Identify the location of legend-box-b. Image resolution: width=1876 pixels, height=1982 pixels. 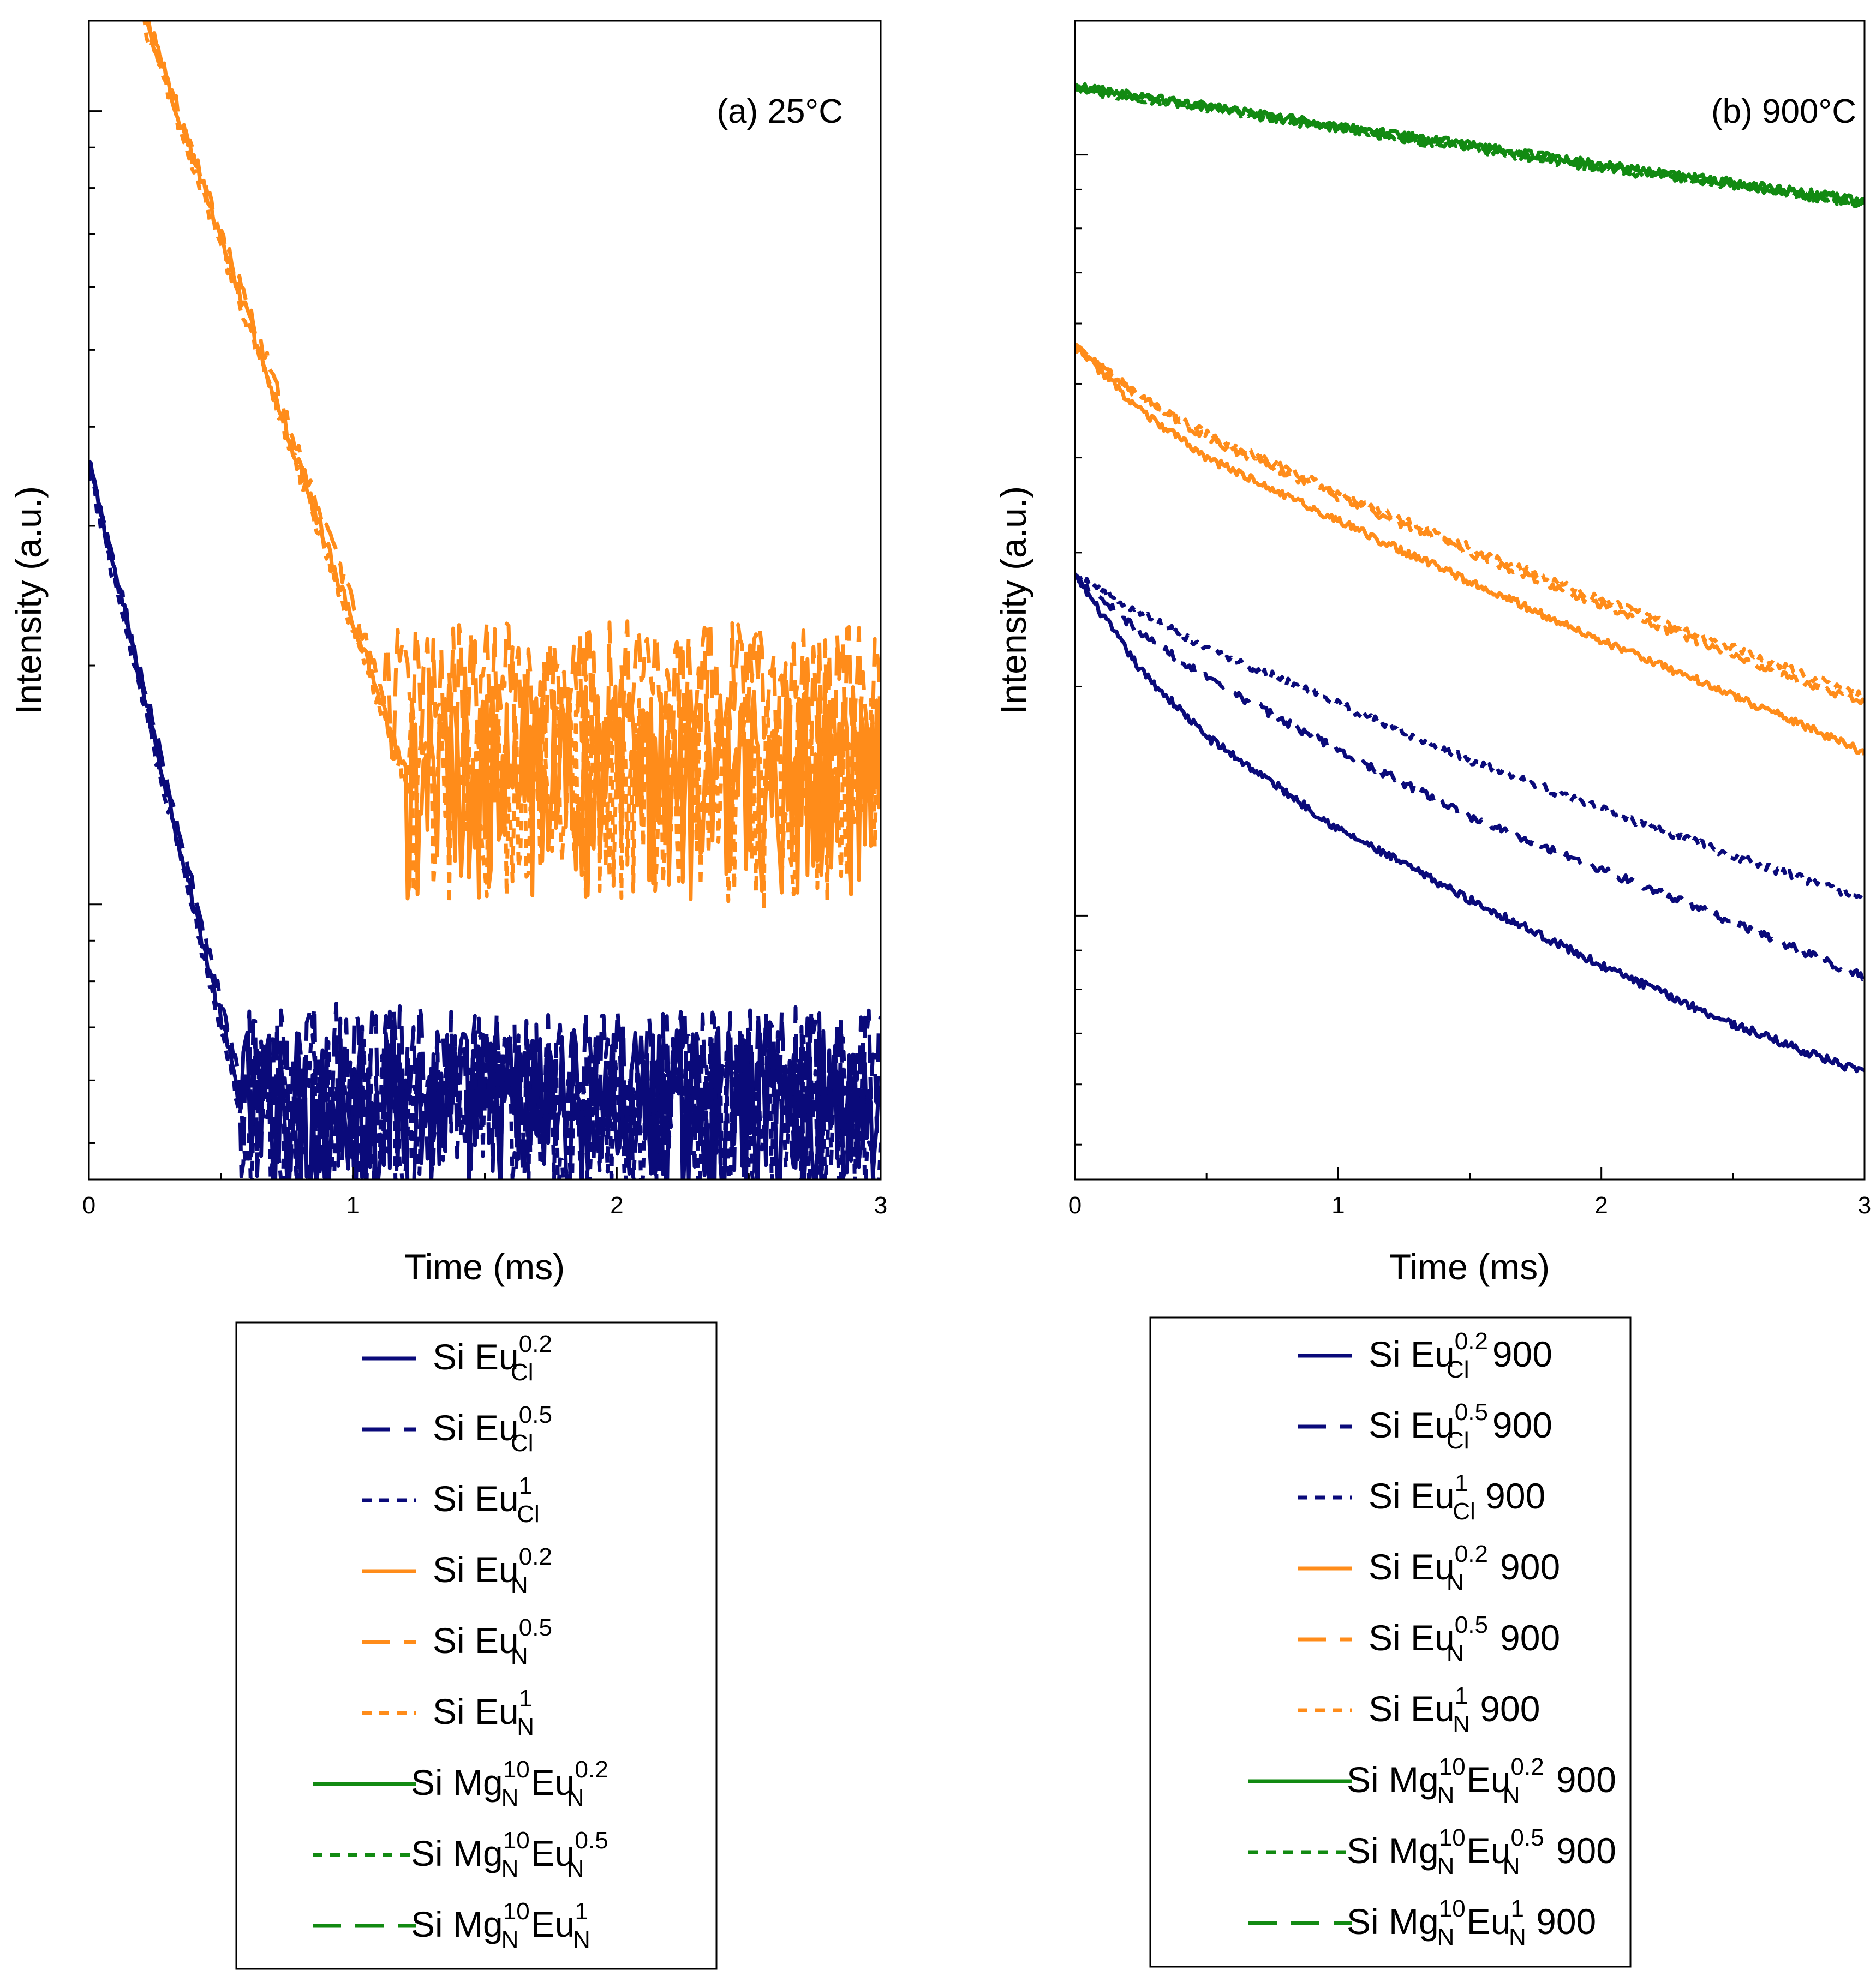
(1390, 1642).